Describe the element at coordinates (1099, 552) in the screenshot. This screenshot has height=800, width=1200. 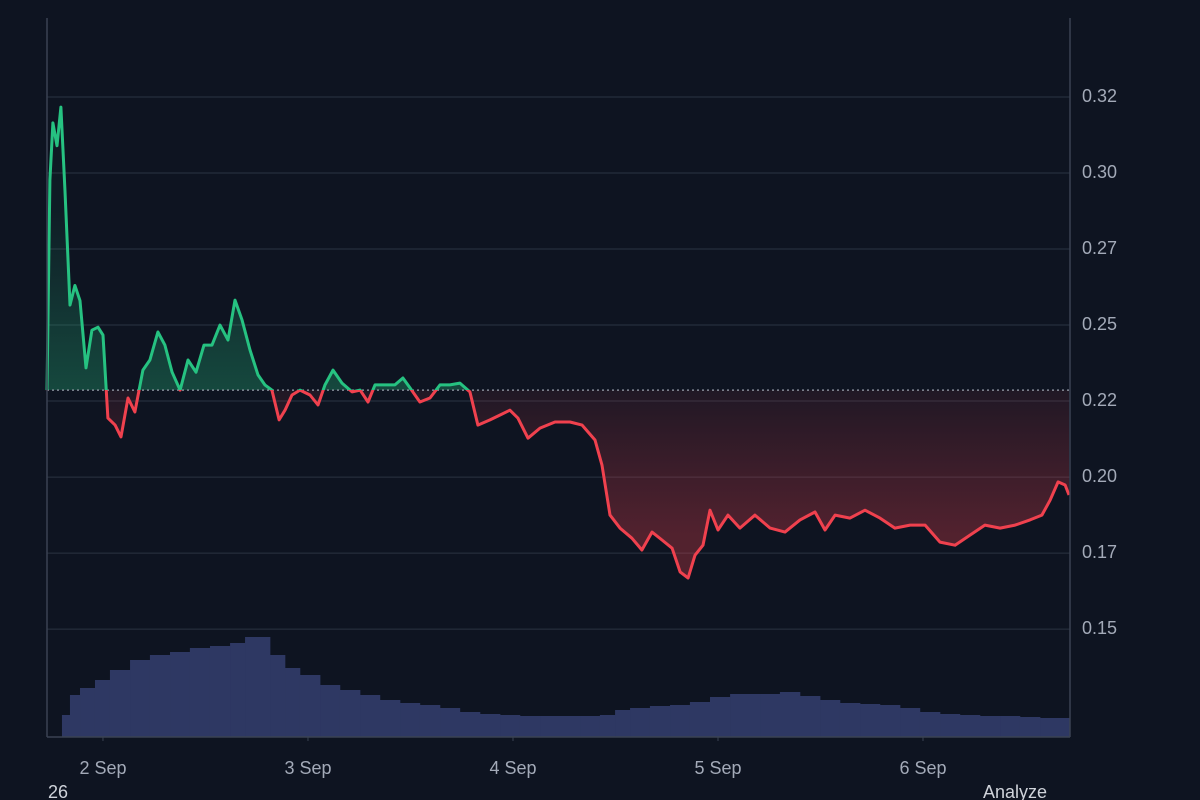
I see `y-tick-label: 0.17` at that location.